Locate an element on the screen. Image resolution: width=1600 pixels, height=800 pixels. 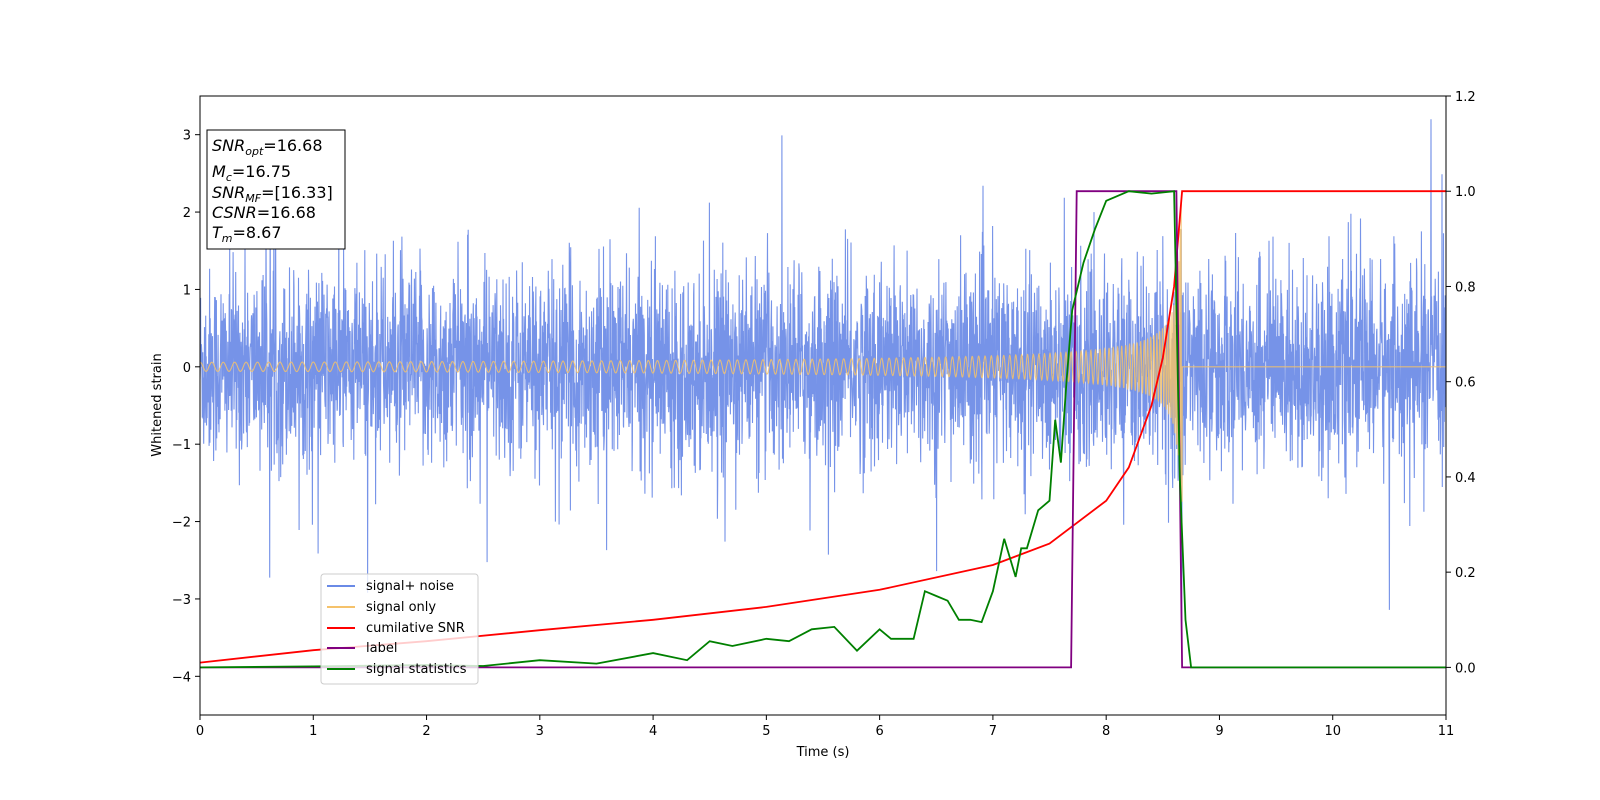
y-right-tick-label: 1.0 is located at coordinates (1465, 192).